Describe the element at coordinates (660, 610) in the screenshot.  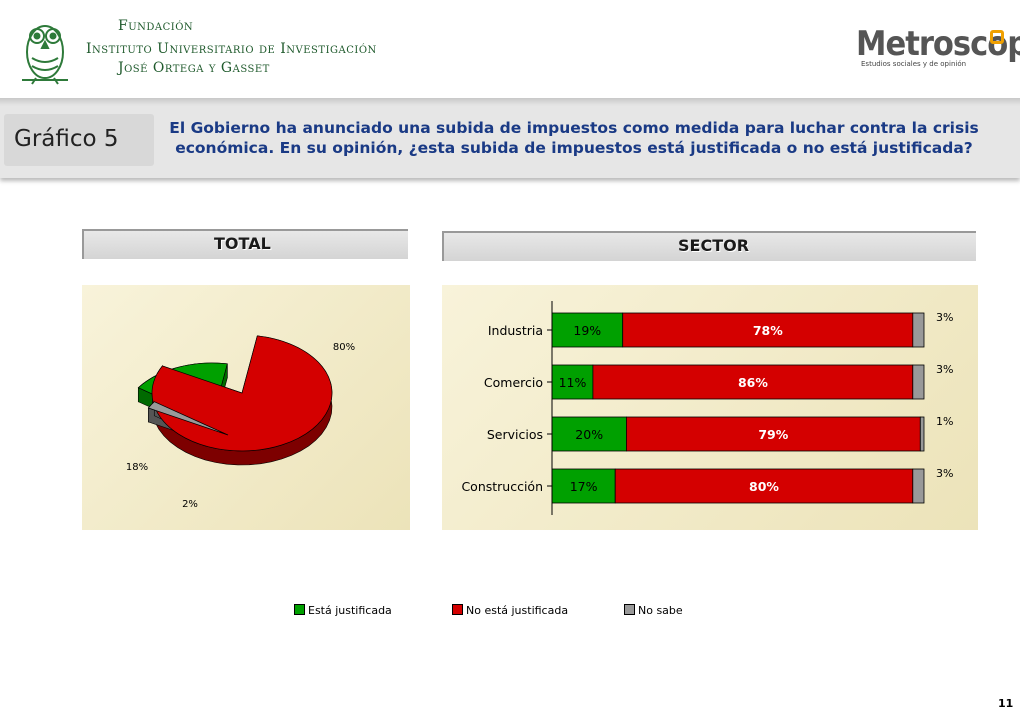
I see `legend-label: No sabe` at that location.